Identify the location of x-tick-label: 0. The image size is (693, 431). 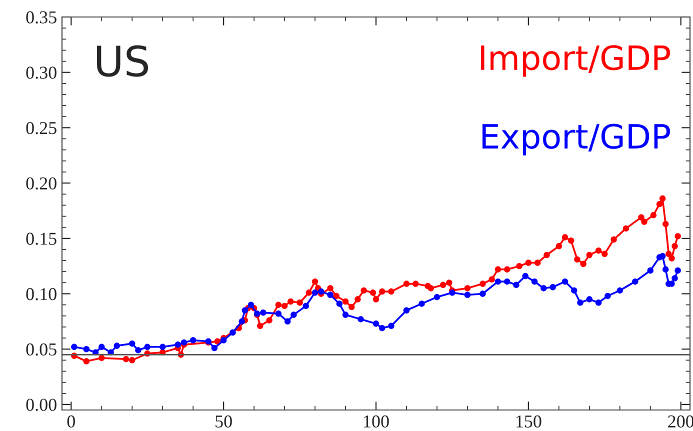
(71, 421).